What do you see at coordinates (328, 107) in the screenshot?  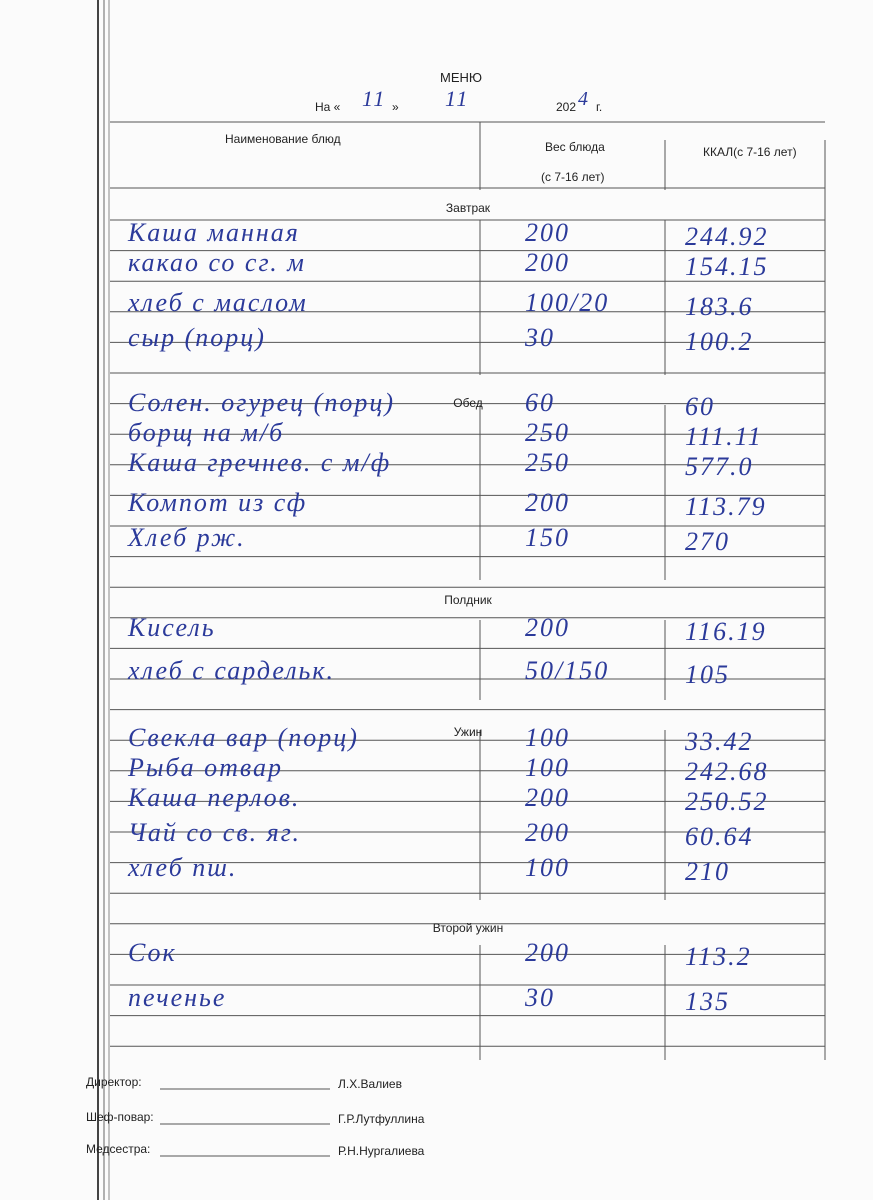 I see `date-prefix: На «` at bounding box center [328, 107].